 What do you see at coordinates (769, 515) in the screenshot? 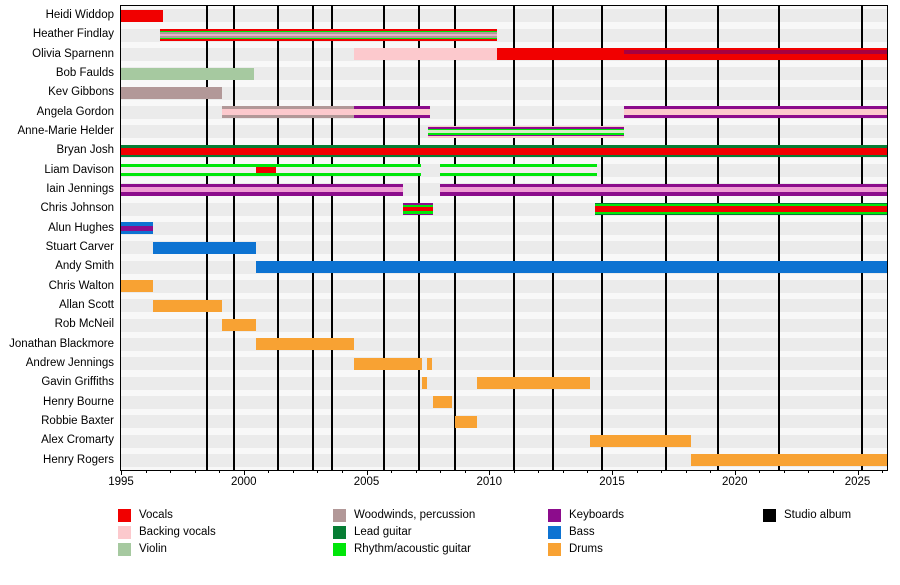
I see `legend-swatch-album` at bounding box center [769, 515].